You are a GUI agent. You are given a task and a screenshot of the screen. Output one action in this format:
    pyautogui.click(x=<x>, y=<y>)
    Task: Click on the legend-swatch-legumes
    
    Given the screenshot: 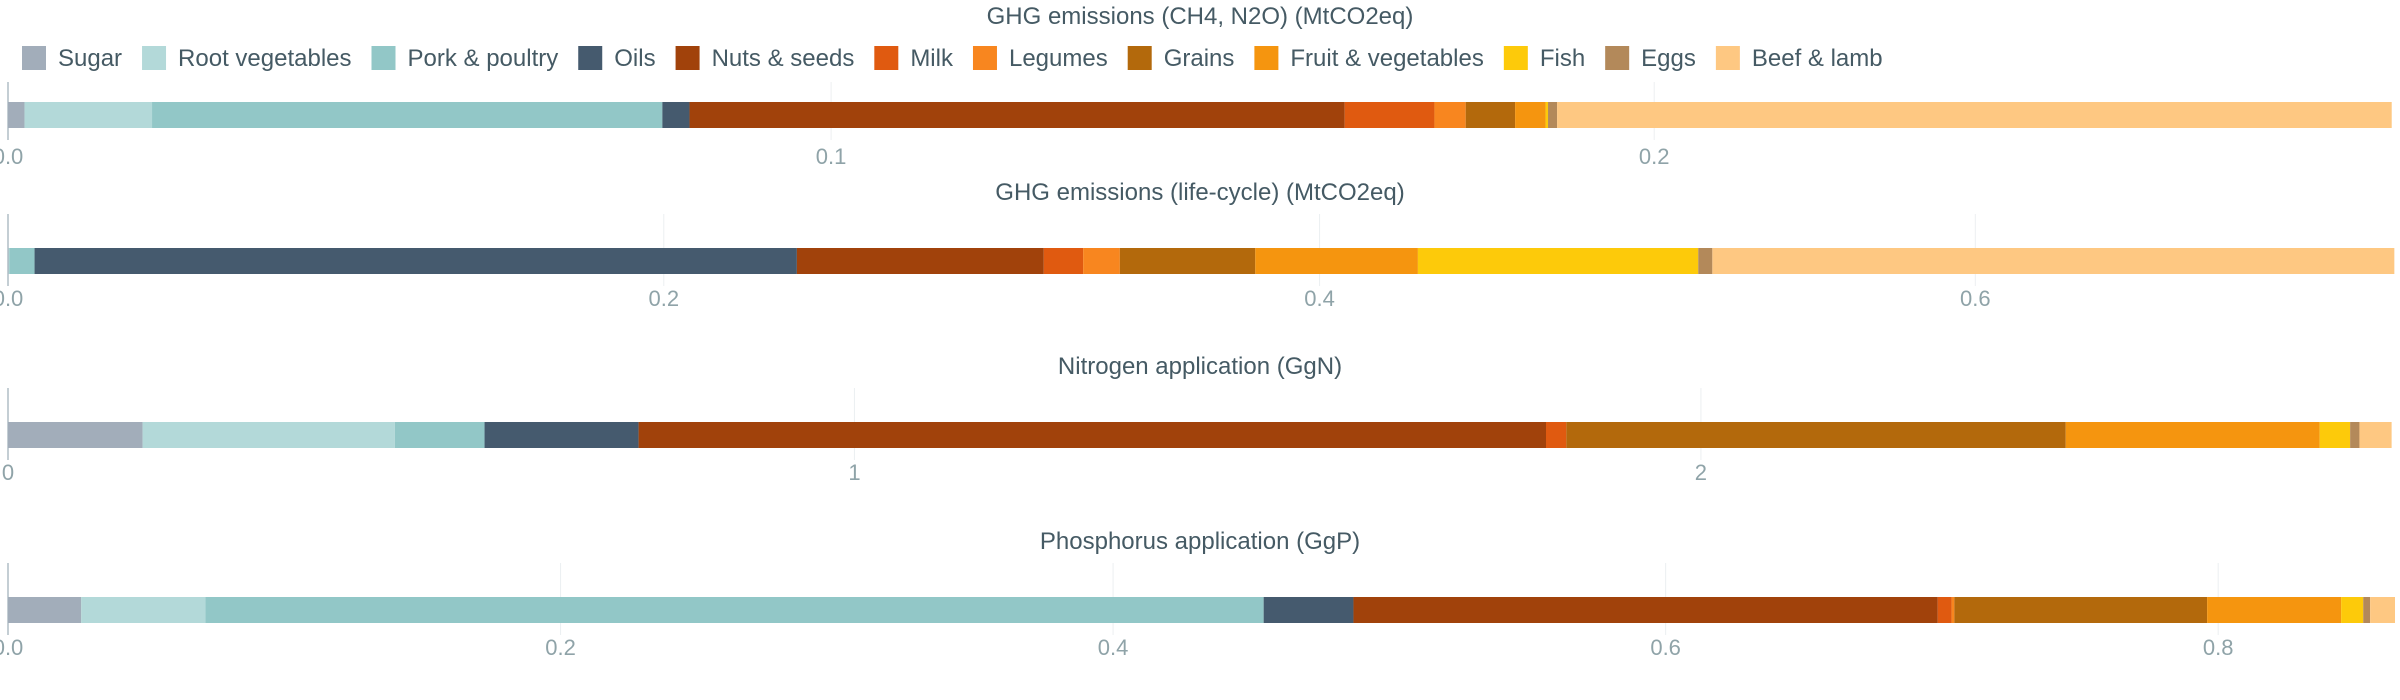 What is the action you would take?
    pyautogui.click(x=984, y=58)
    